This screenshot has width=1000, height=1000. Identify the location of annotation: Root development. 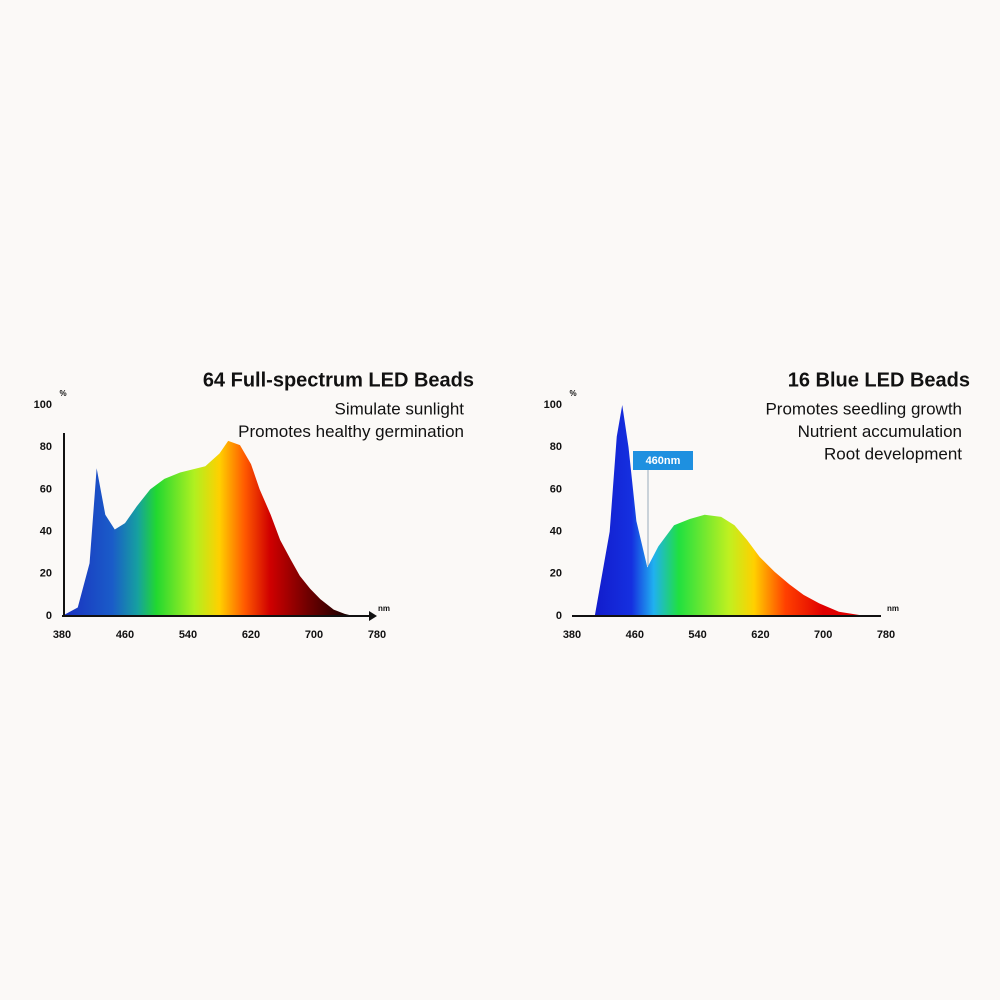
(893, 453).